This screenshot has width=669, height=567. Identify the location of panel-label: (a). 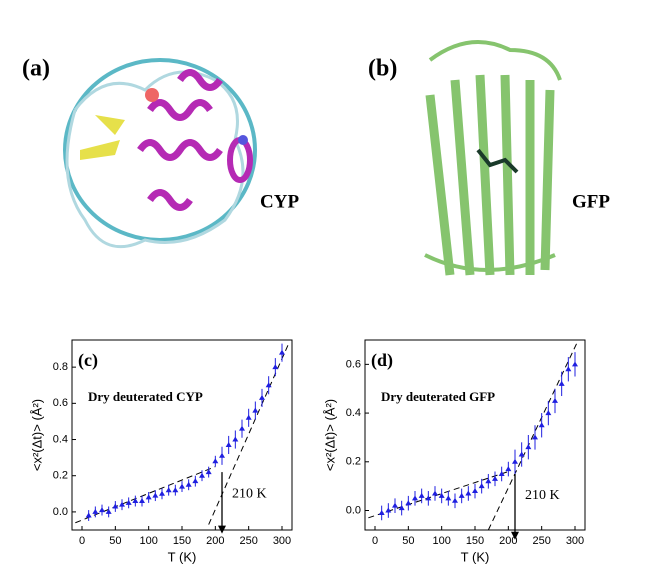
(36, 69).